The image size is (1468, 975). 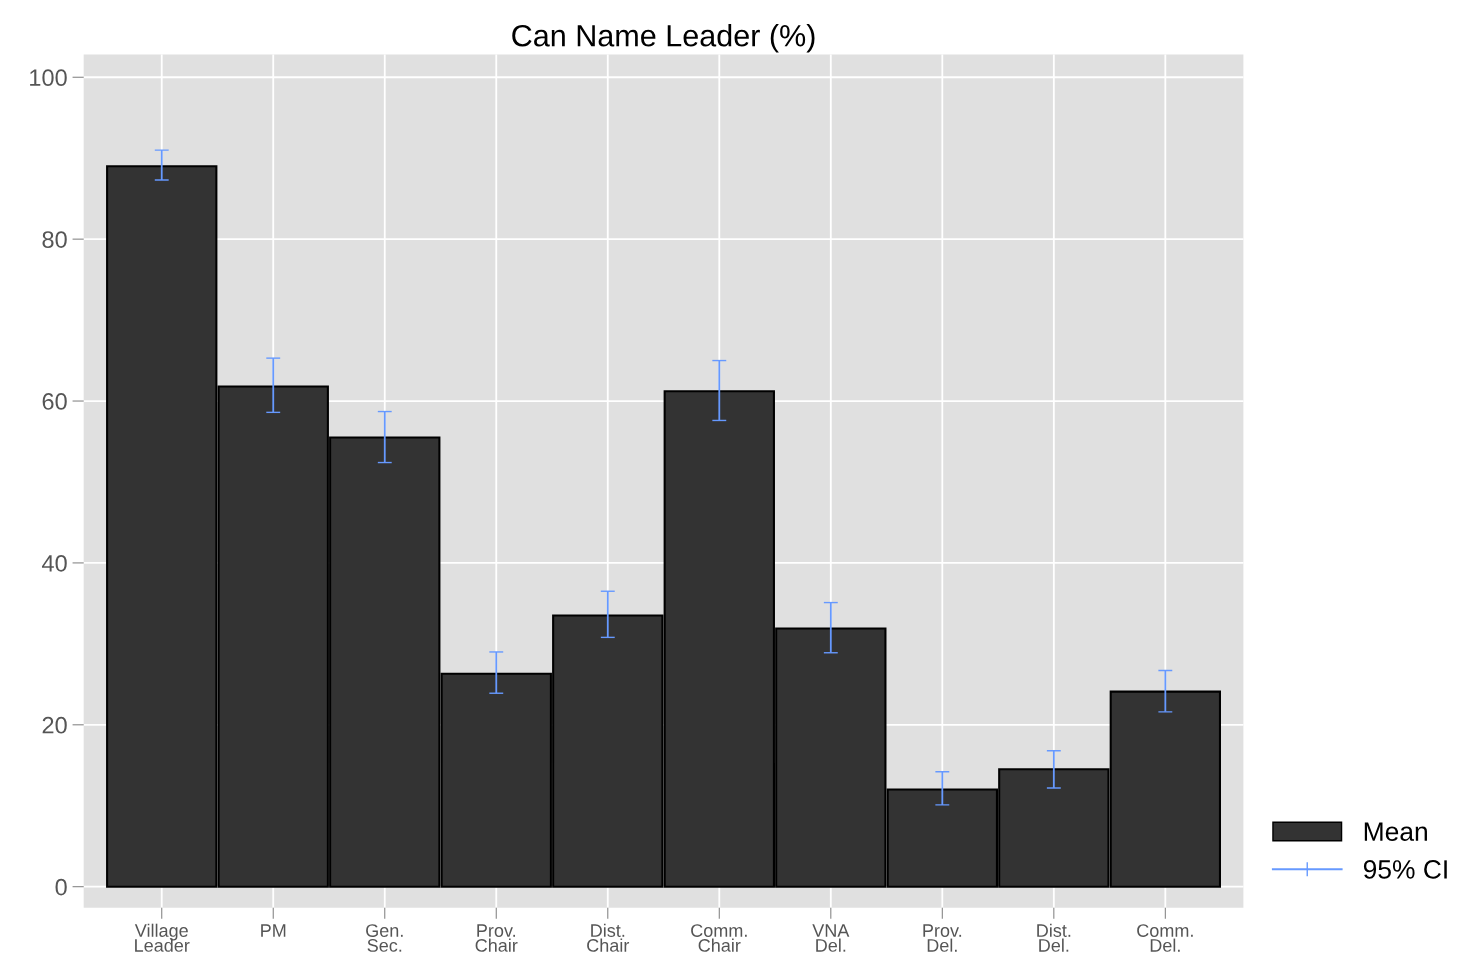 What do you see at coordinates (1405, 869) in the screenshot?
I see `legend-label: 95% CI` at bounding box center [1405, 869].